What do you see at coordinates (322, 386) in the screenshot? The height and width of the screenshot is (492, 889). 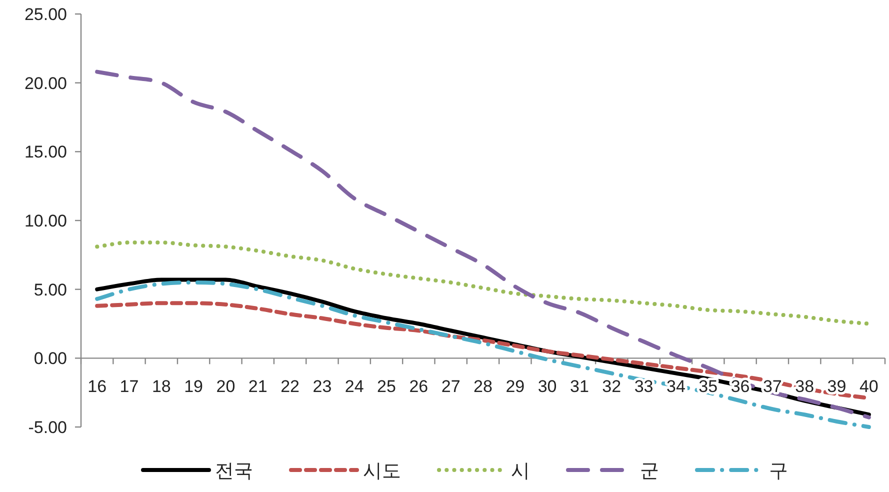 I see `x-tick-label: 23` at bounding box center [322, 386].